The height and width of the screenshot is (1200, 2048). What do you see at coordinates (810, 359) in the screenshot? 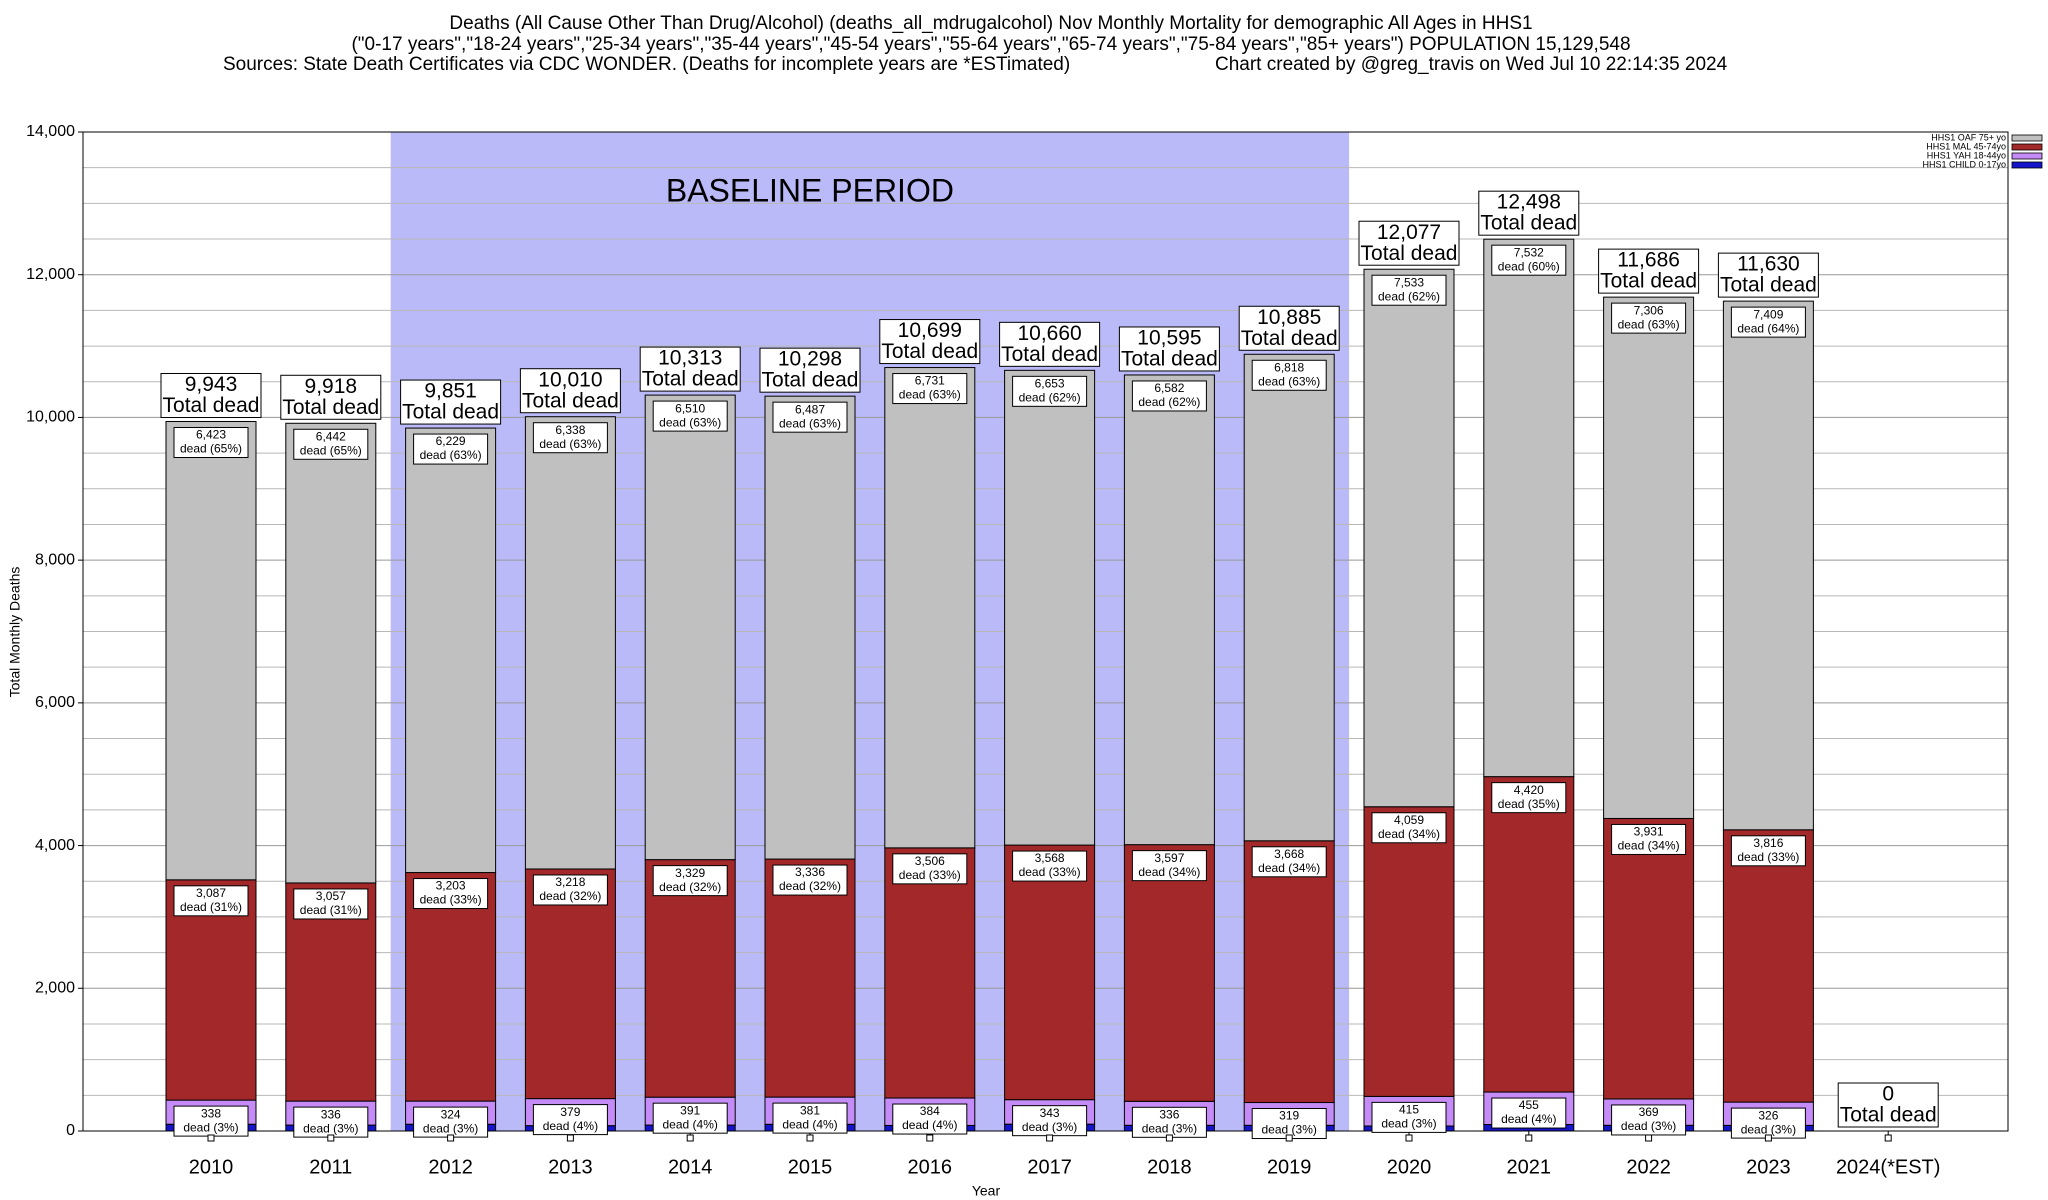
I see `total-label: 10,298` at bounding box center [810, 359].